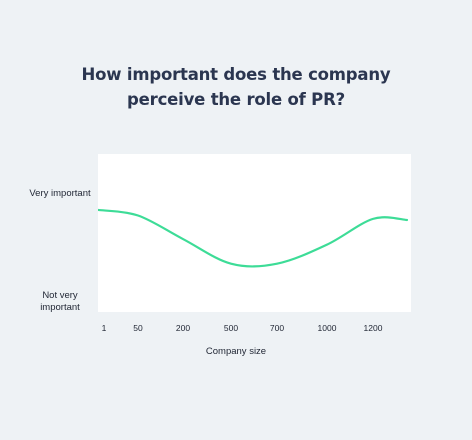 Image resolution: width=472 pixels, height=440 pixels. Describe the element at coordinates (327, 328) in the screenshot. I see `x-tick-1000: 1000` at that location.